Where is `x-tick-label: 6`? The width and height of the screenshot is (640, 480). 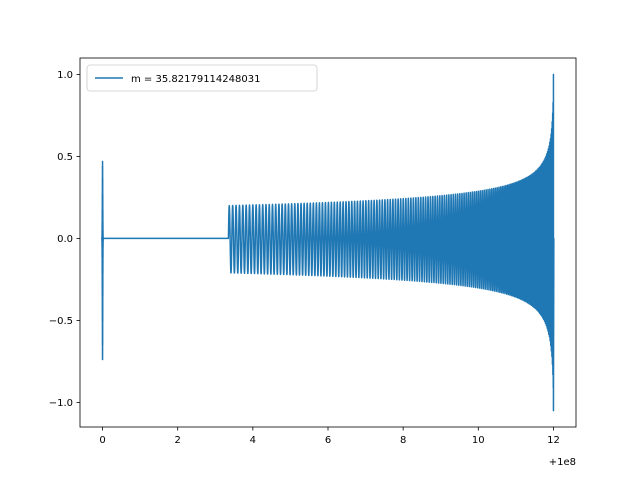 x-tick-label: 6 is located at coordinates (328, 440).